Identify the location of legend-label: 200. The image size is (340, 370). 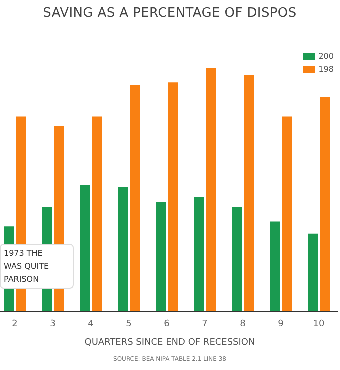
(326, 56).